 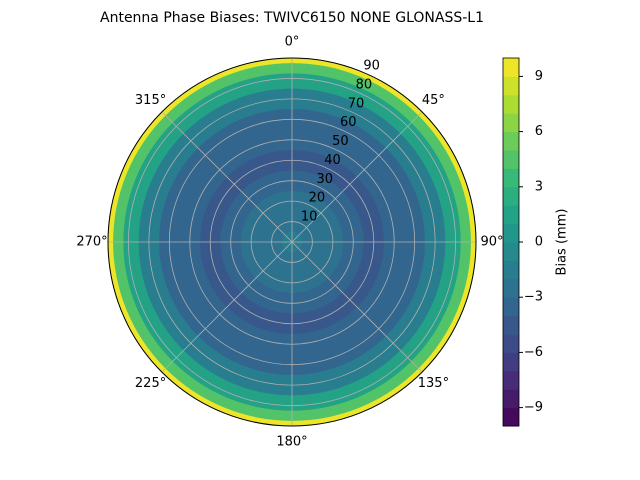 What do you see at coordinates (309, 217) in the screenshot?
I see `r-tick-label: 10` at bounding box center [309, 217].